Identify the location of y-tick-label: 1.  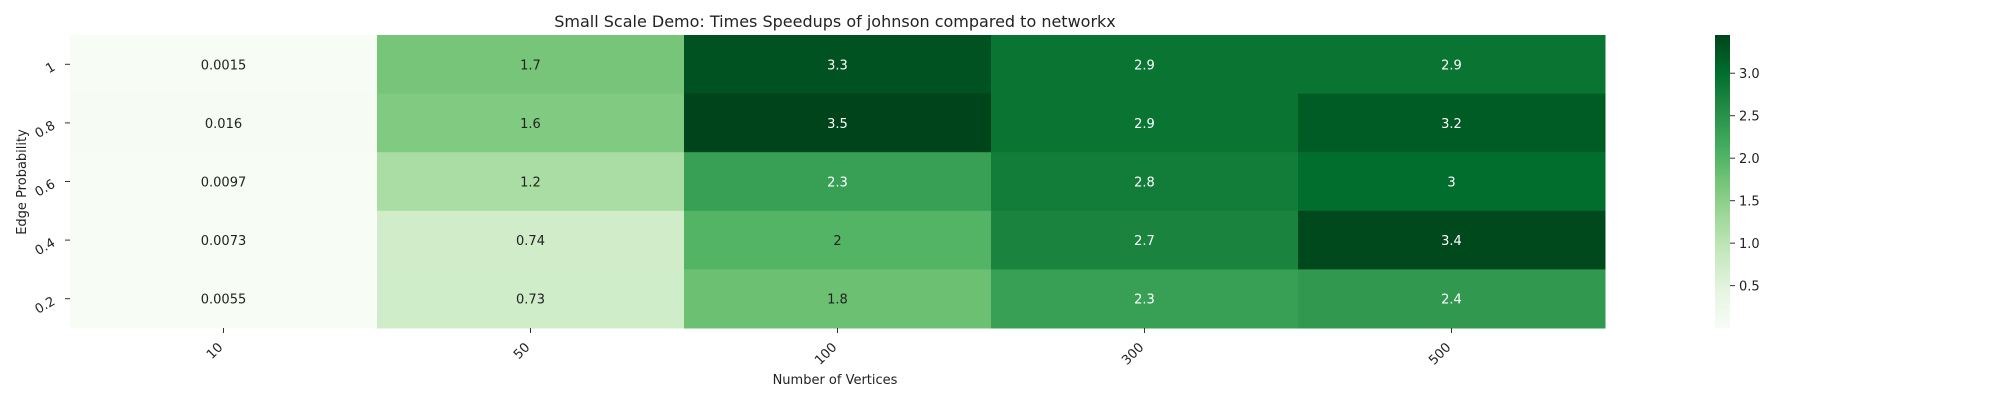
(50, 68).